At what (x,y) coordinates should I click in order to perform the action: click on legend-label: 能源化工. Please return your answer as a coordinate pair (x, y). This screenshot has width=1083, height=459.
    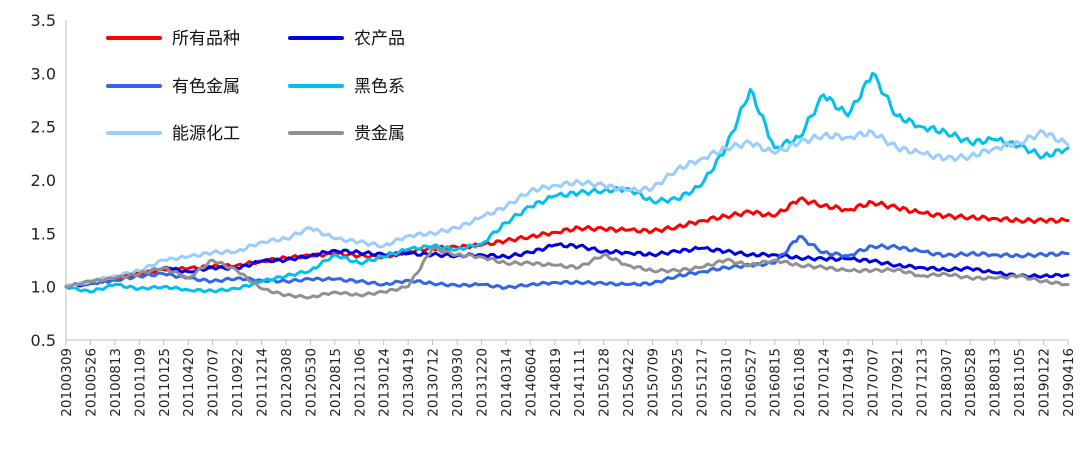
    Looking at the image, I should click on (206, 134).